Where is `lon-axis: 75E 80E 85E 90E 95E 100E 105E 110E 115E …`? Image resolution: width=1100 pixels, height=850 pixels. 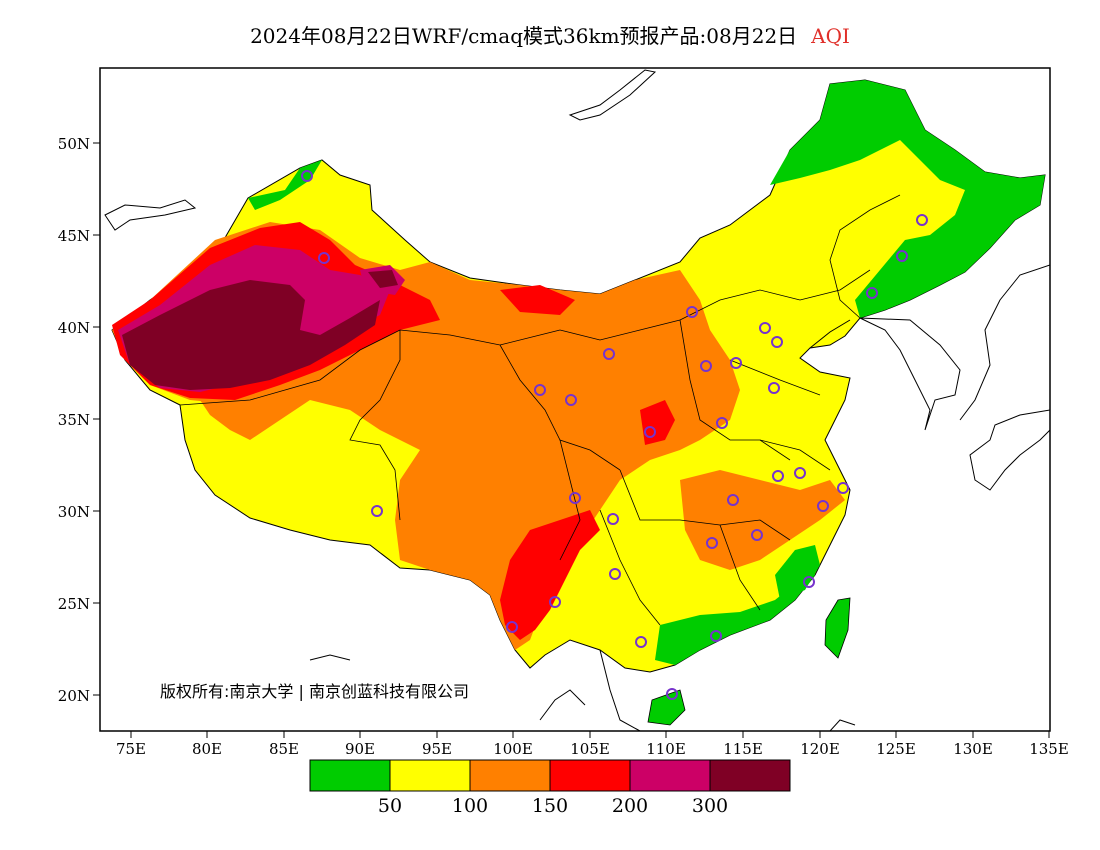 lon-axis: 75E 80E 85E 90E 95E 100E 105E 110E 115E … is located at coordinates (592, 744).